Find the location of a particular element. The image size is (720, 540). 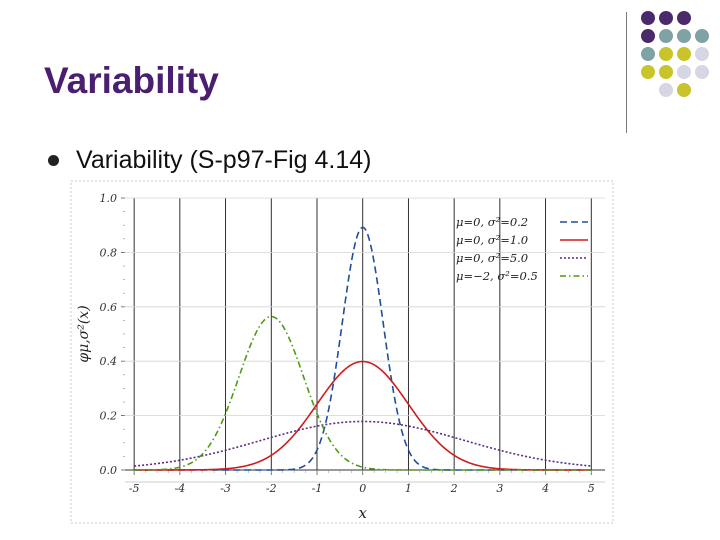

x-tick-label: -5 is located at coordinates (134, 488).